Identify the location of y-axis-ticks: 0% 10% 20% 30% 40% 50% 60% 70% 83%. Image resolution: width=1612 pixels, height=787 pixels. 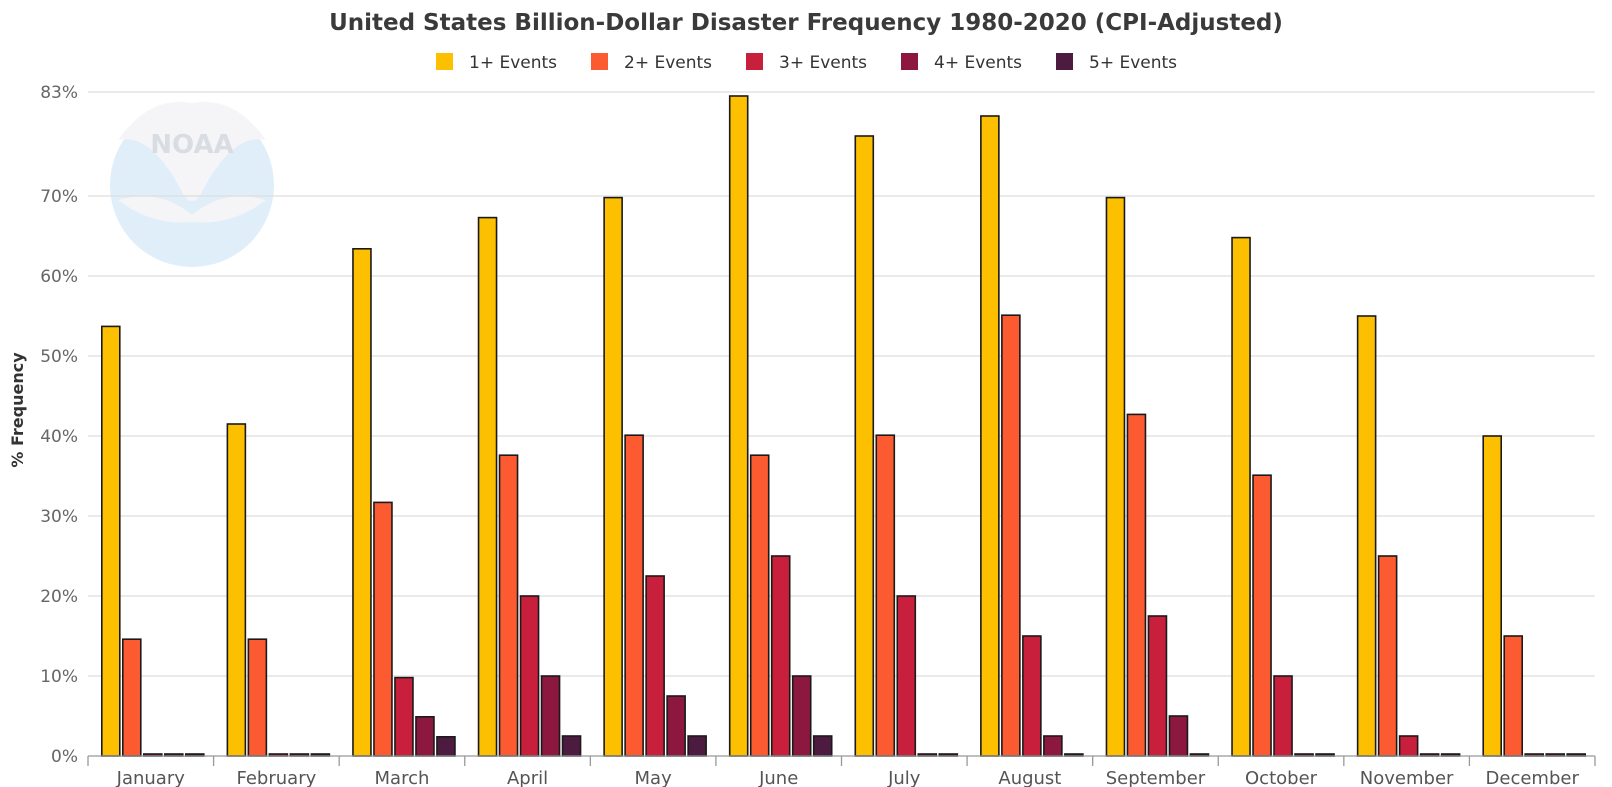
(59, 425).